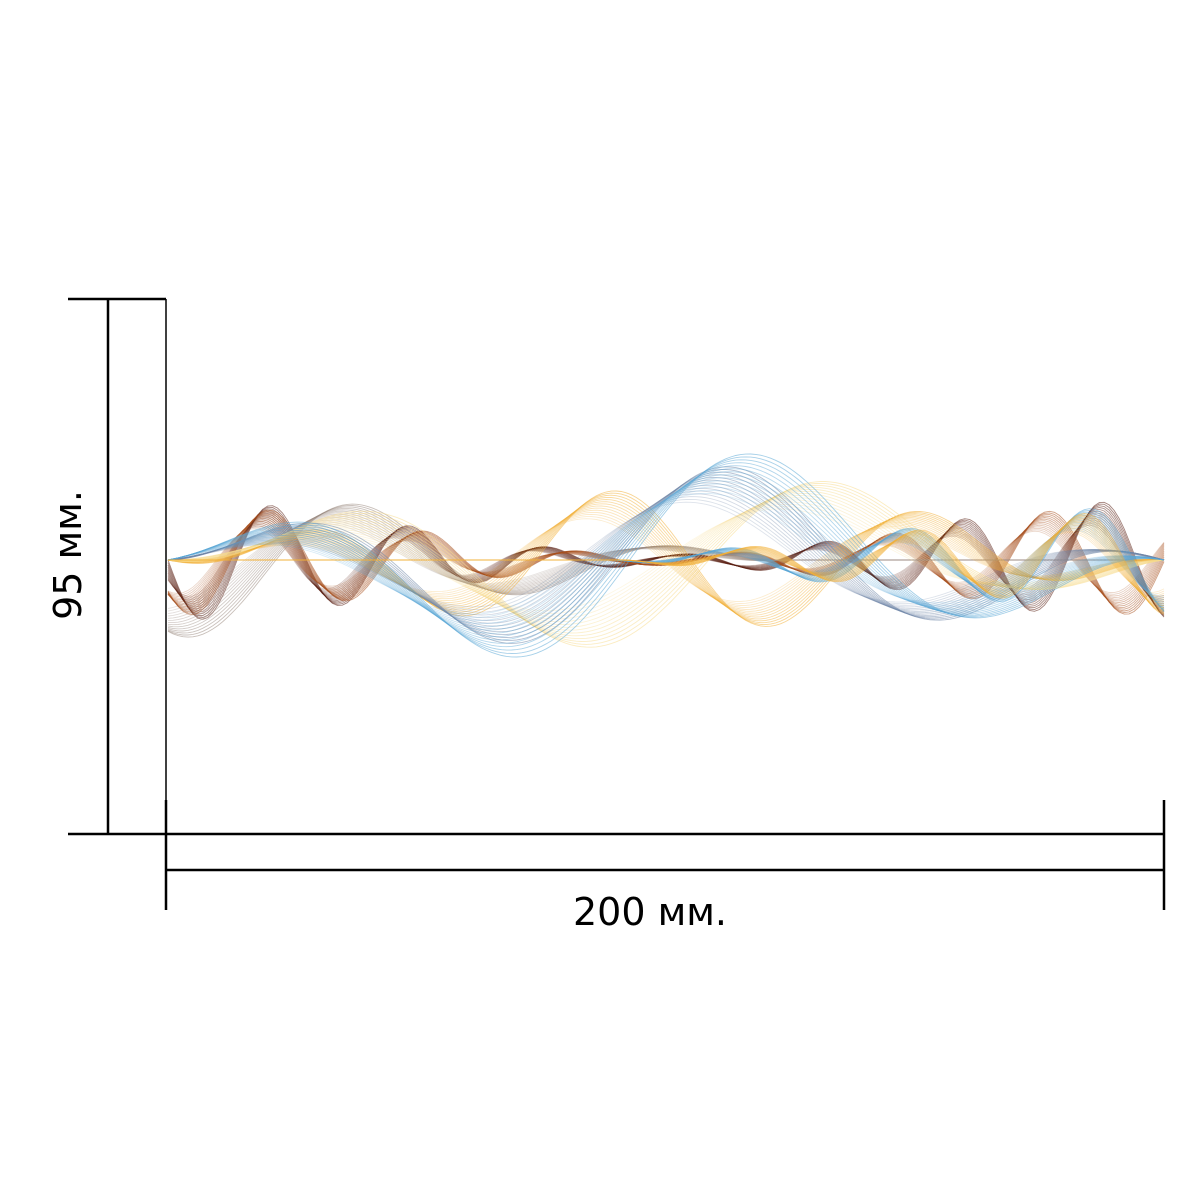 The width and height of the screenshot is (1200, 1200). Describe the element at coordinates (650, 912) in the screenshot. I see `width-label: 200 мм.` at that location.